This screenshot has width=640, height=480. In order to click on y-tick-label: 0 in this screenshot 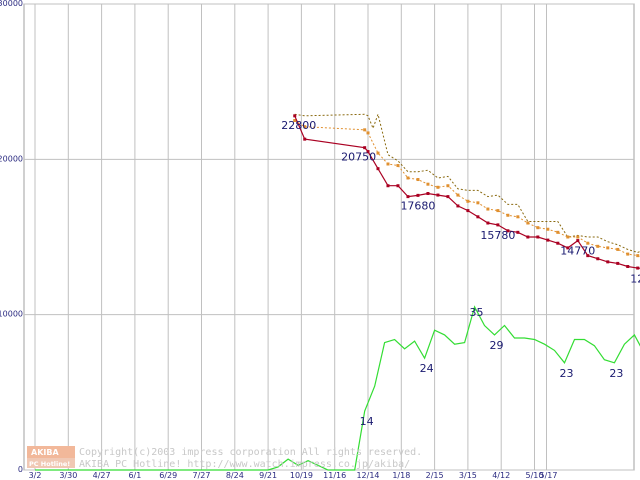, I will do `click(20, 469)`.